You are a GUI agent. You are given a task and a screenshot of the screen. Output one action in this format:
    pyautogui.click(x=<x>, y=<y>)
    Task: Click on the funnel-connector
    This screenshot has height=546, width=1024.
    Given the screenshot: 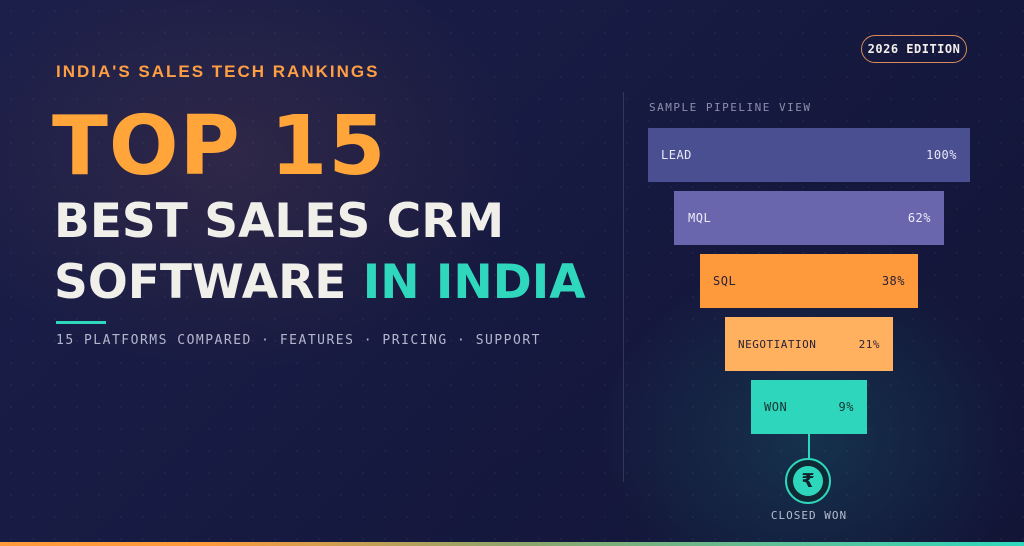 What is the action you would take?
    pyautogui.click(x=809, y=447)
    